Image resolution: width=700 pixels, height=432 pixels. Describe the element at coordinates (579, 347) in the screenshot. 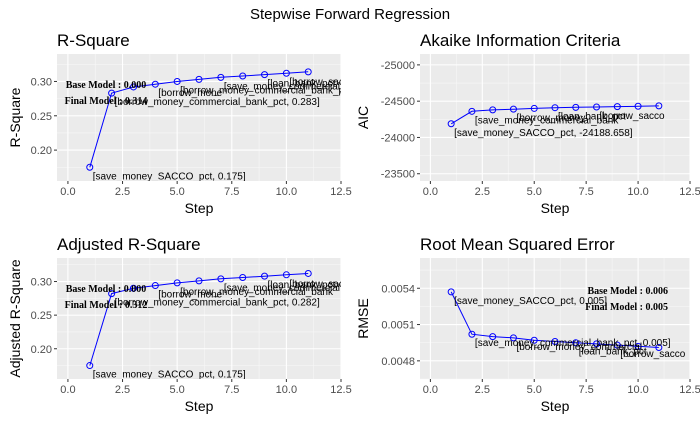

I see `point-label: [borrow_money_commercial` at that location.